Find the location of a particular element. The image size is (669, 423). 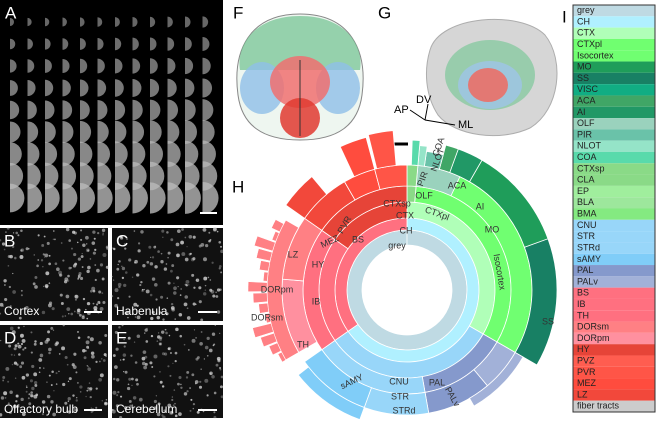

sunburst-label: DORpm is located at coordinates (277, 289).